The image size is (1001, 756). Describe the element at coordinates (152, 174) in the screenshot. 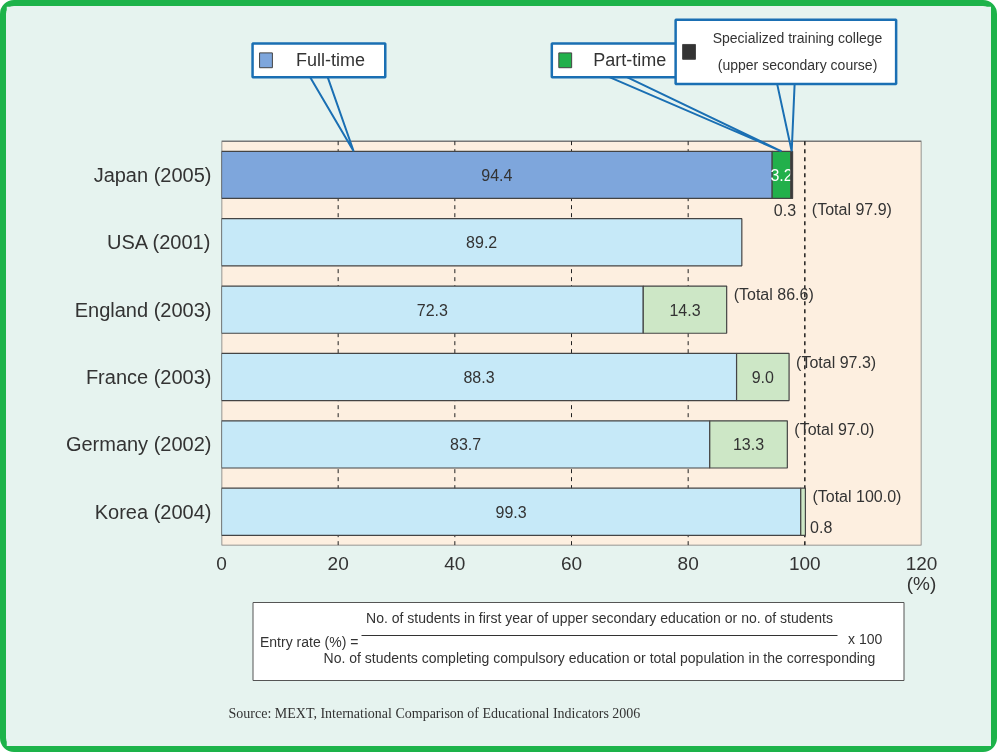

I see `y-tick-label: Japan (2005)` at that location.